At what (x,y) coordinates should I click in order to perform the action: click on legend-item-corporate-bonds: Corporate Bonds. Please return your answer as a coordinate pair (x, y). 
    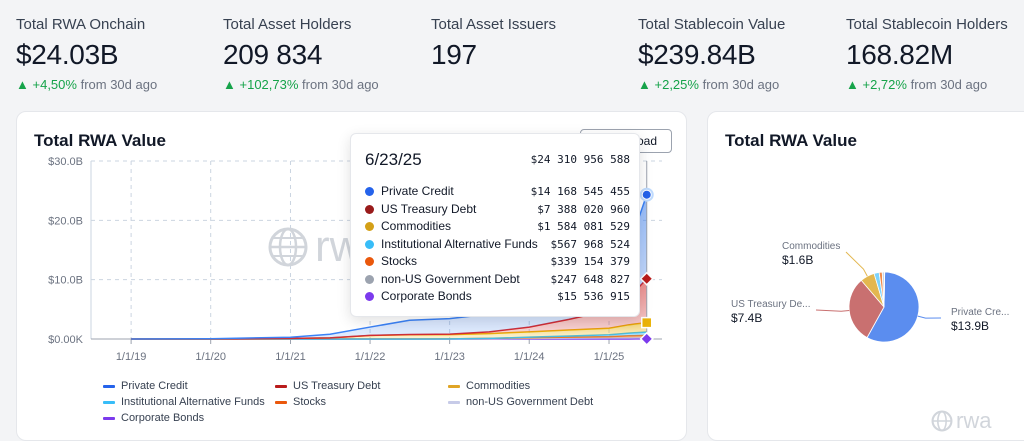
    Looking at the image, I should click on (153, 418).